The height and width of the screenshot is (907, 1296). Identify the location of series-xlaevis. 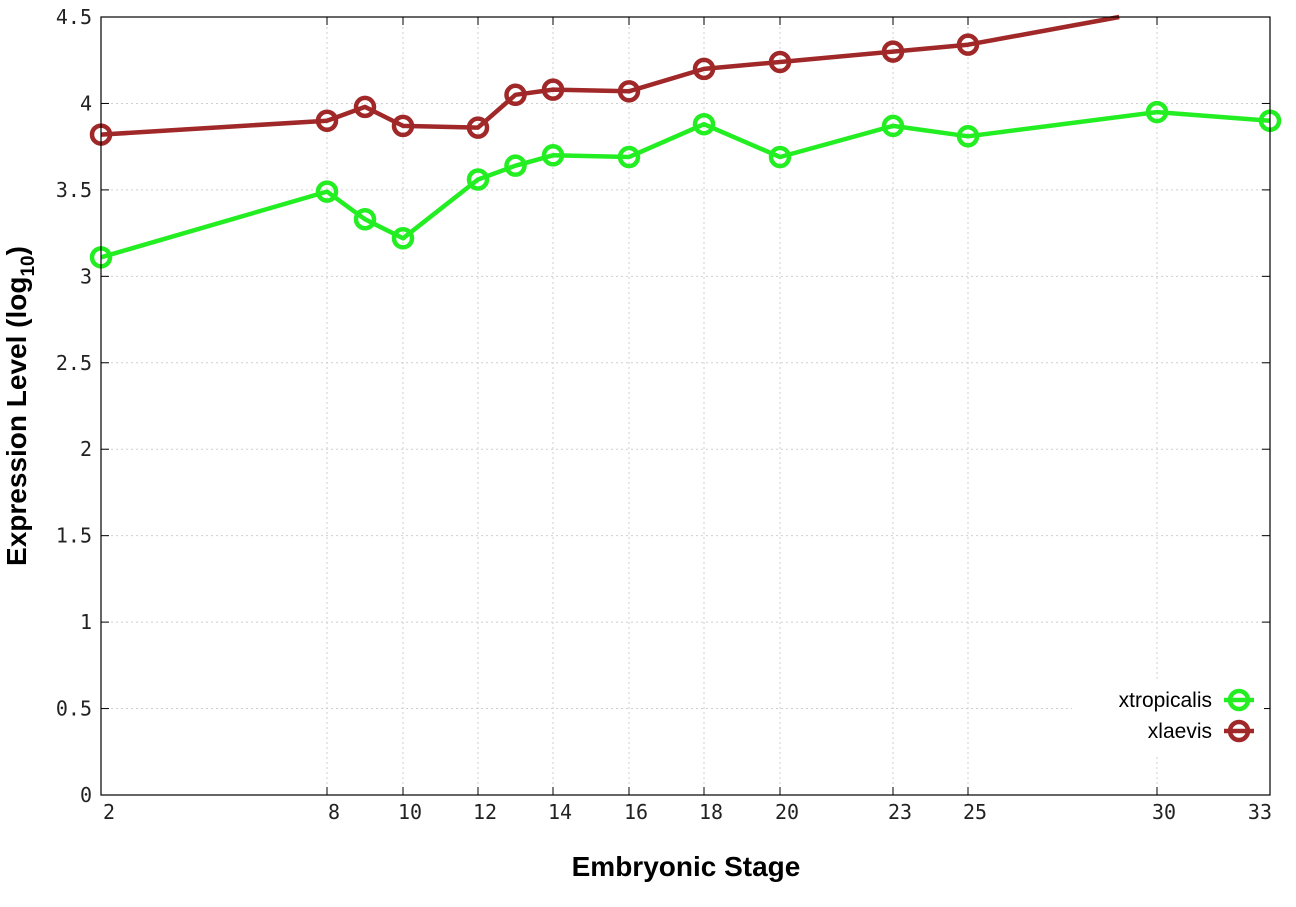
(604, 80).